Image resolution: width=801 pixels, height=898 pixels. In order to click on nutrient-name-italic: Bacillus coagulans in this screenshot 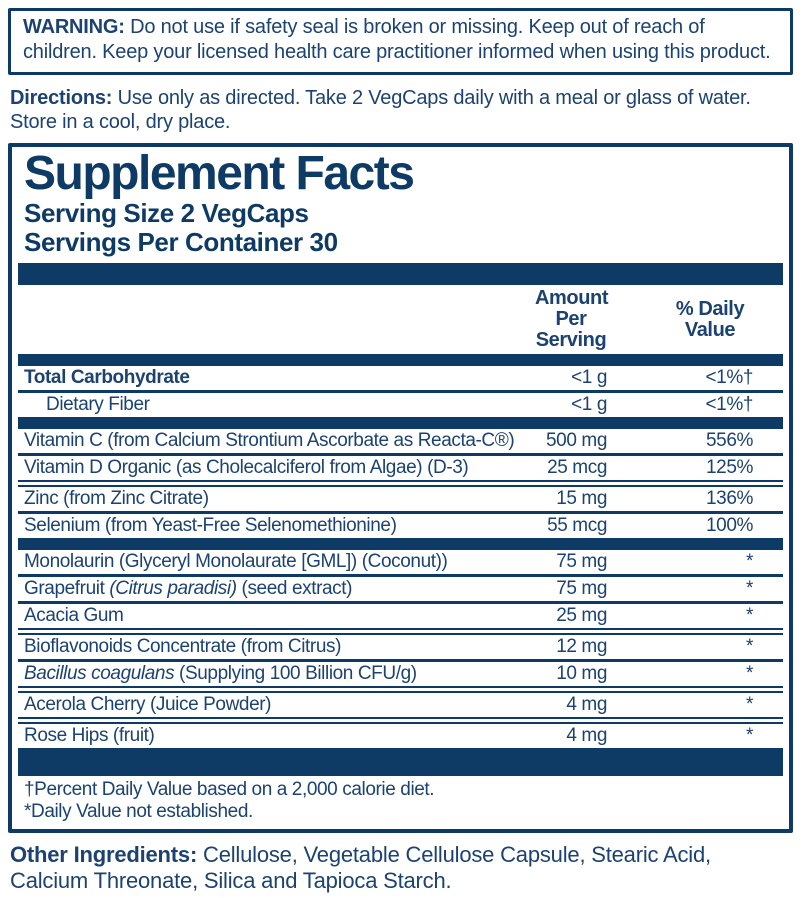, I will do `click(99, 673)`.